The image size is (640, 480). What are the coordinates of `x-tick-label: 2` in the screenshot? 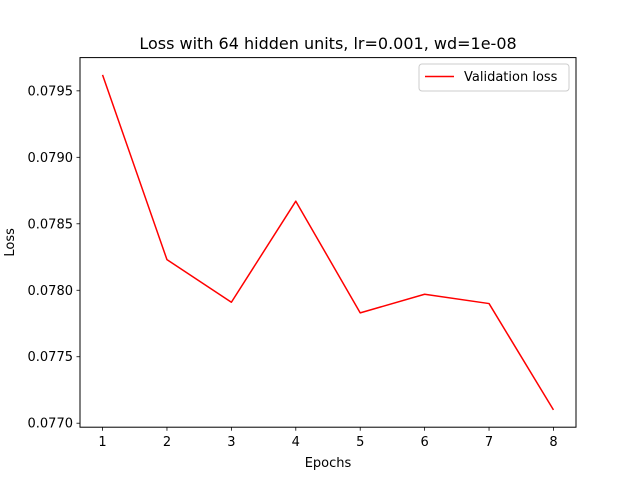 It's located at (167, 442).